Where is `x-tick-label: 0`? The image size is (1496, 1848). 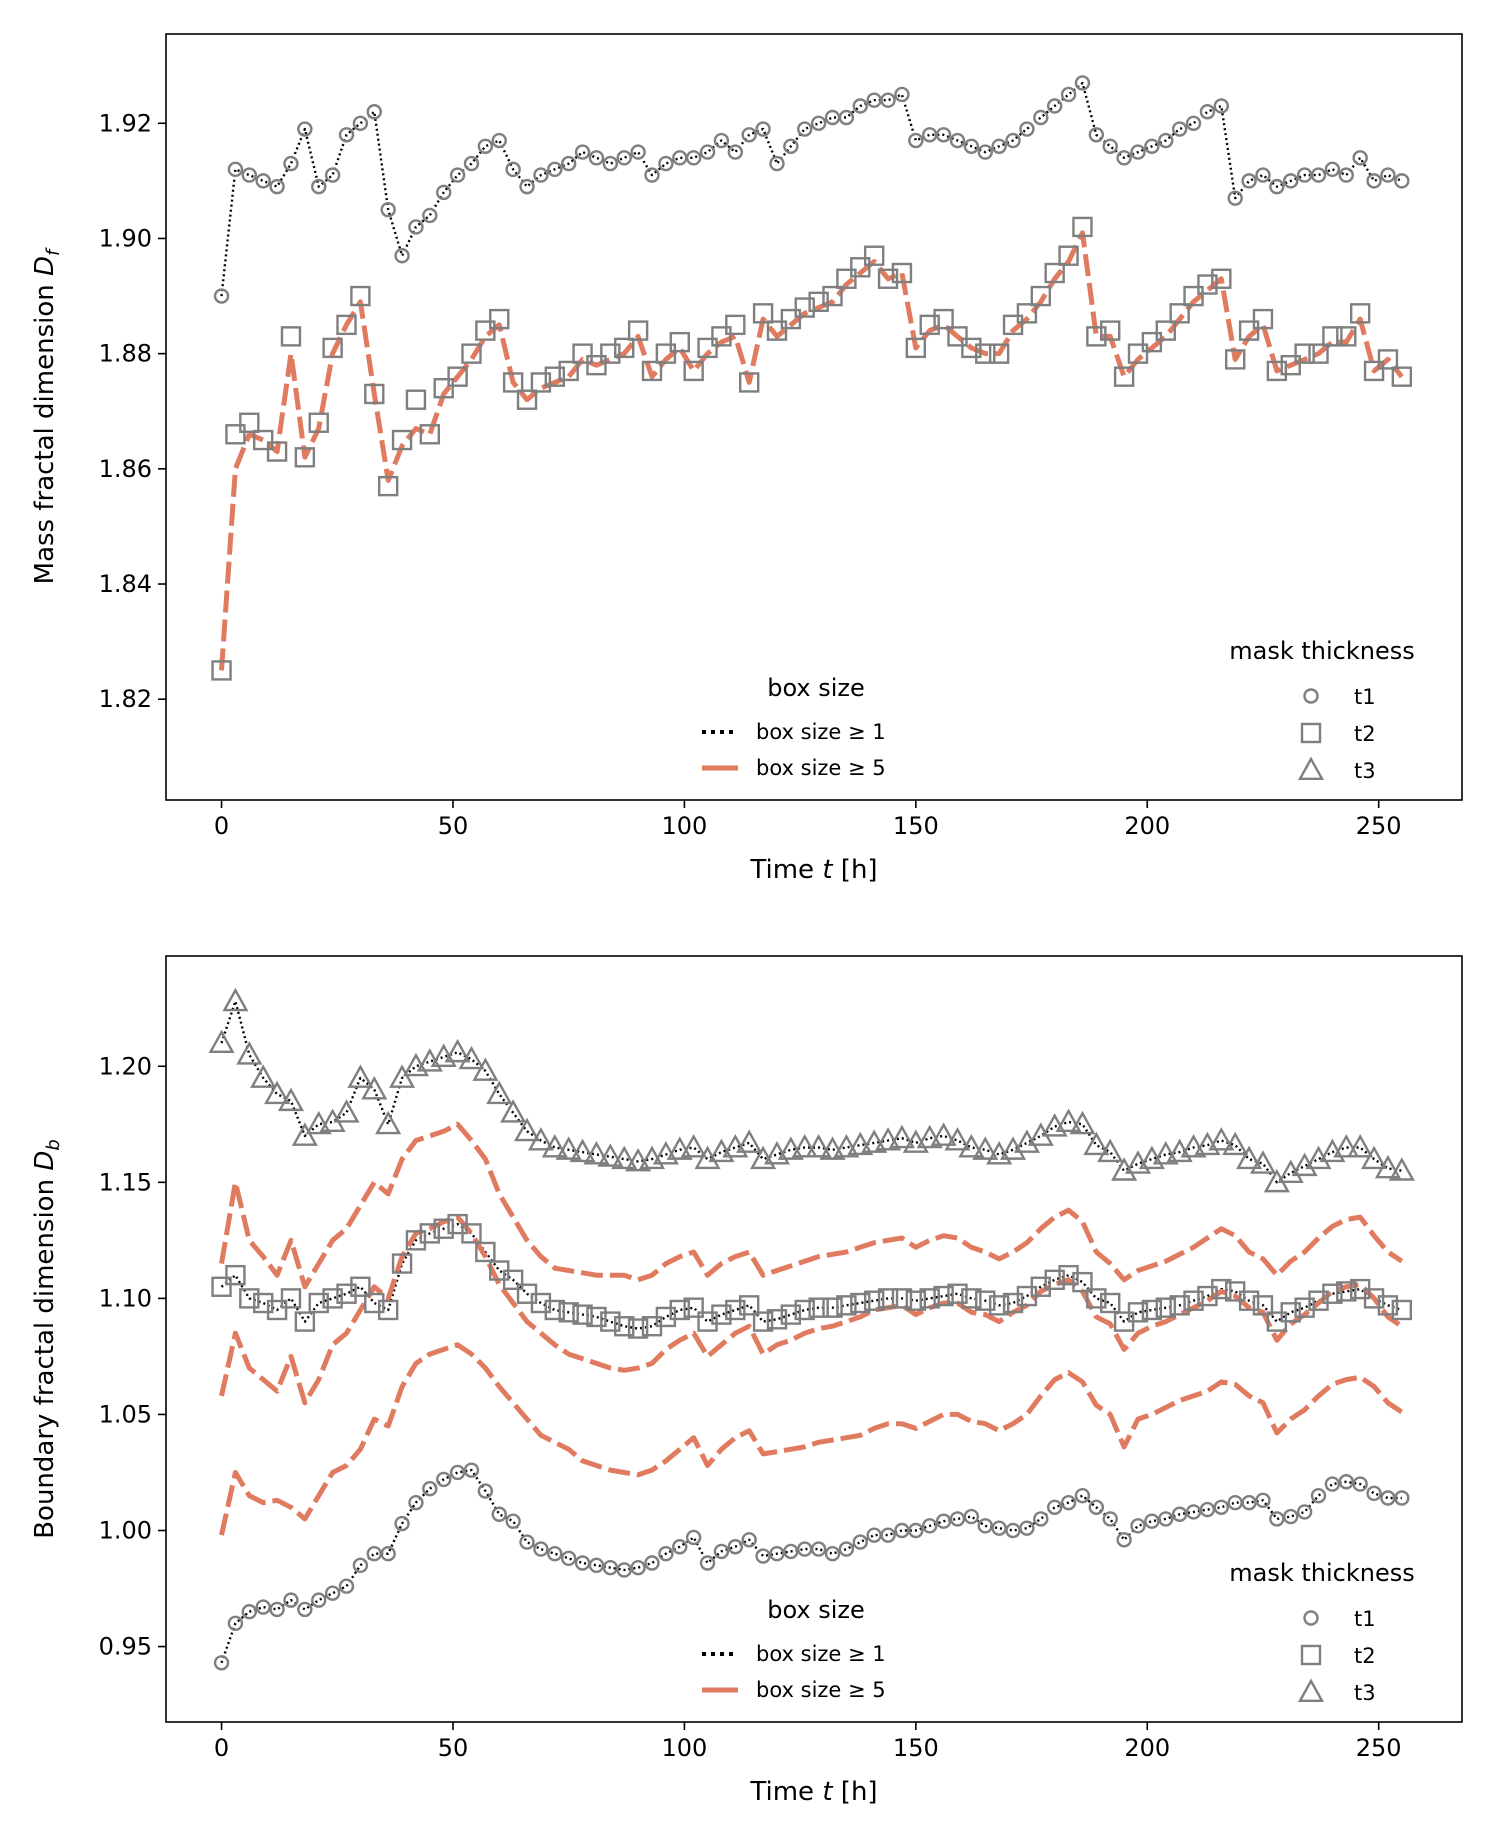
x-tick-label: 0 is located at coordinates (221, 1748).